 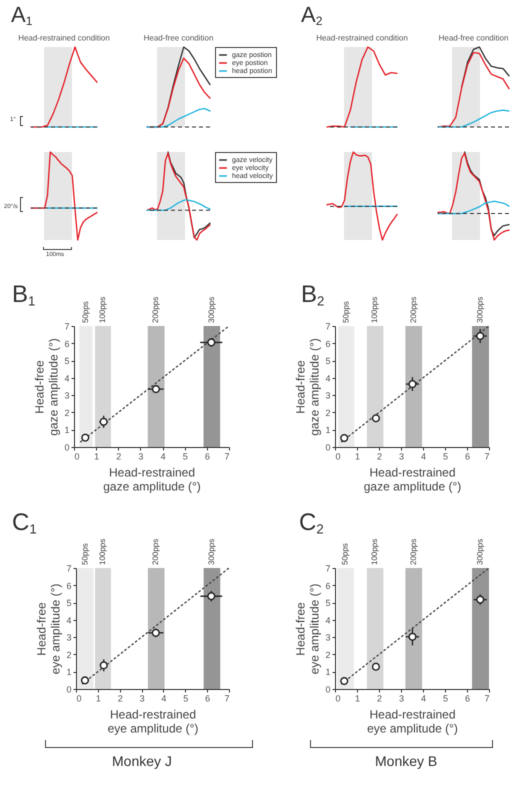 What do you see at coordinates (311, 15) in the screenshot?
I see `text: A$_{2}$` at bounding box center [311, 15].